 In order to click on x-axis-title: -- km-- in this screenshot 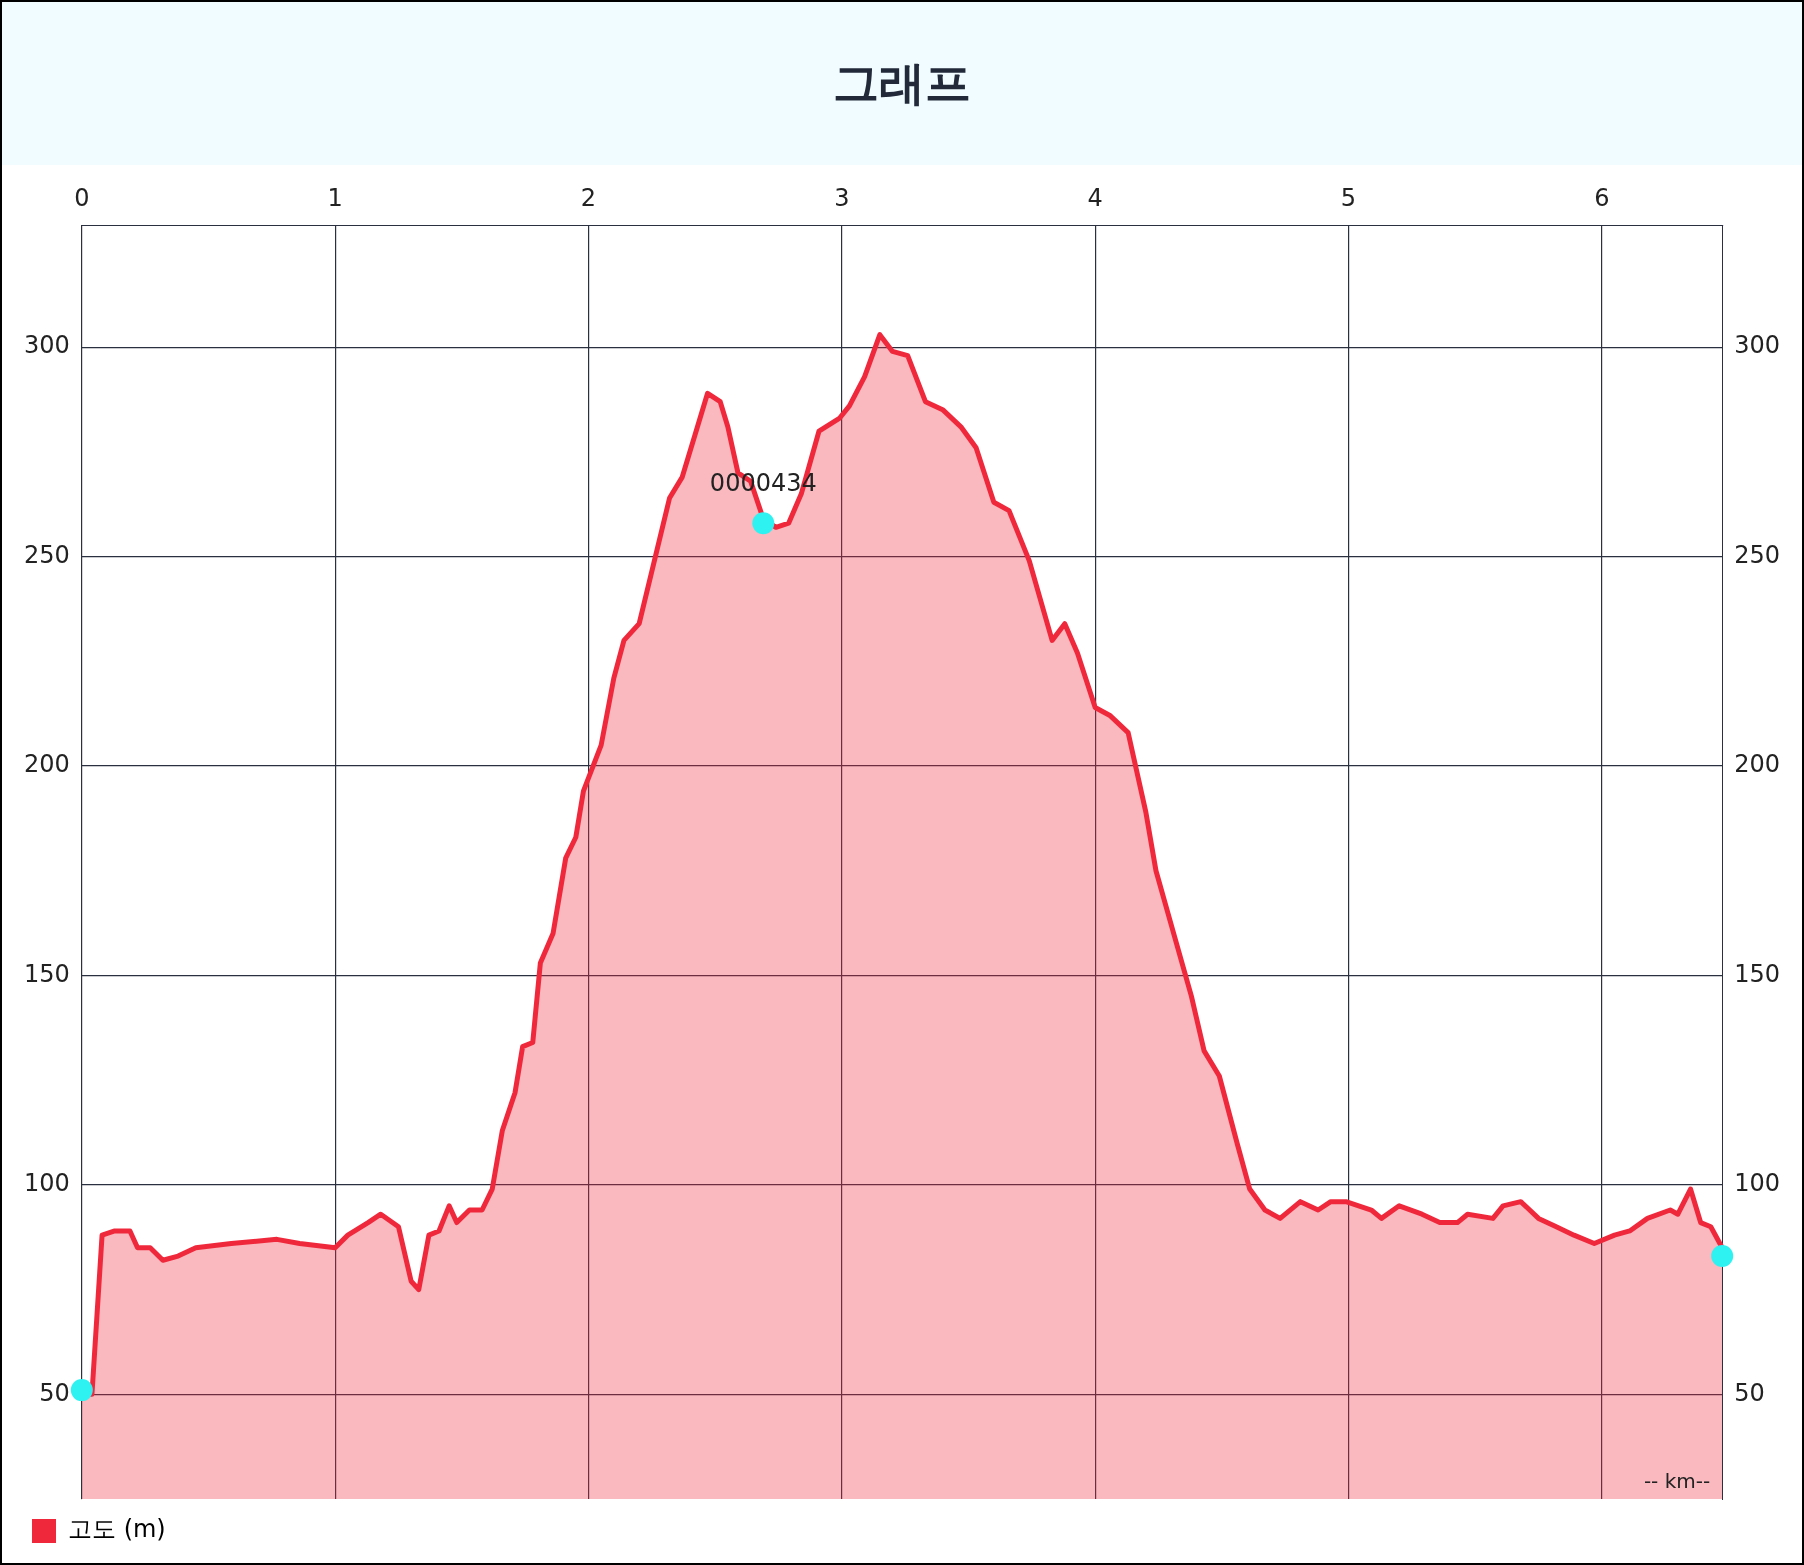, I will do `click(1677, 1481)`.